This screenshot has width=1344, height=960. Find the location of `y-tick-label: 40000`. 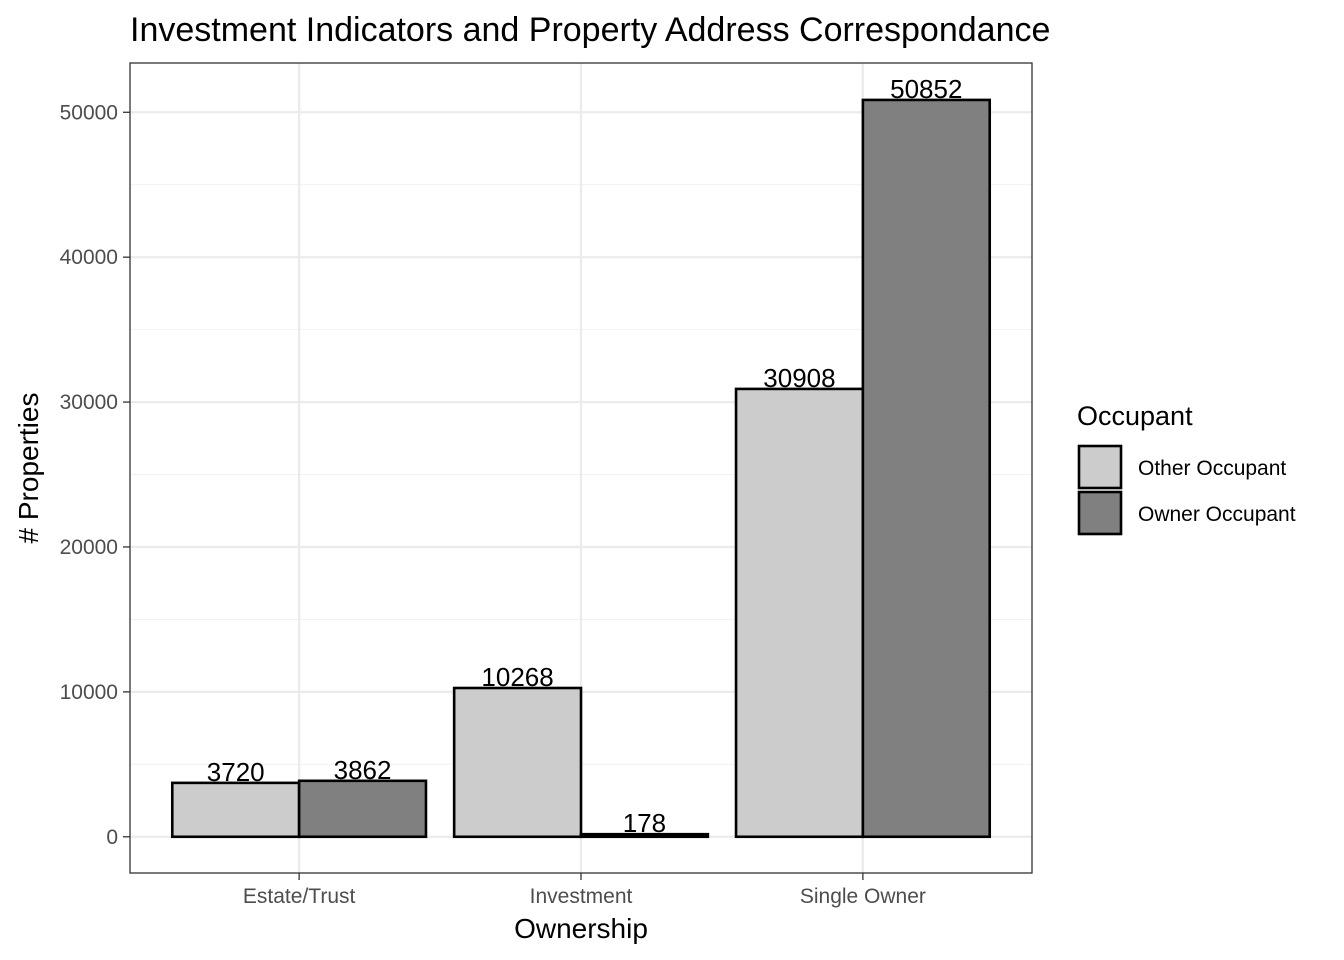

y-tick-label: 40000 is located at coordinates (89, 257).